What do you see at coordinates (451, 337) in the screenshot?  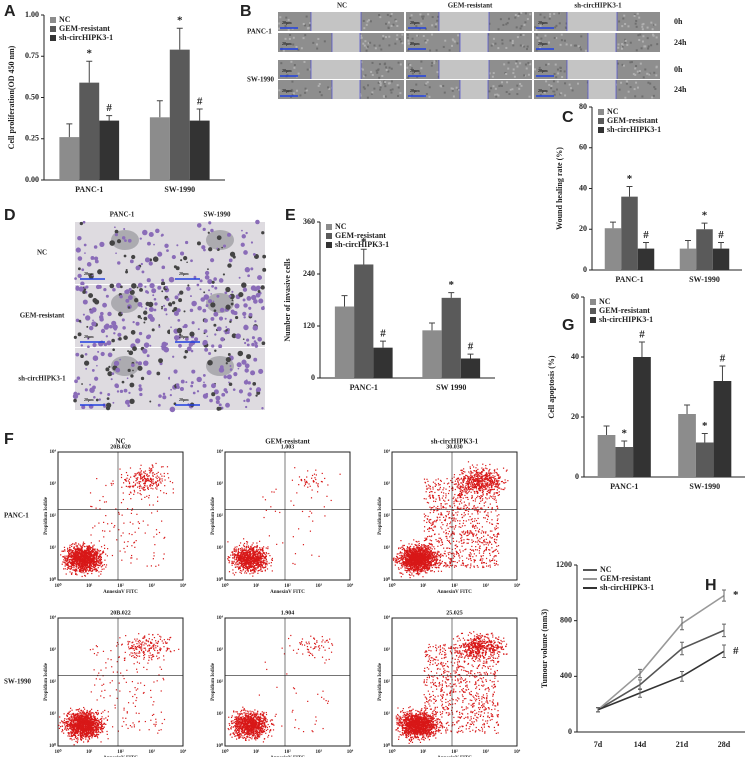 I see `bar` at bounding box center [451, 337].